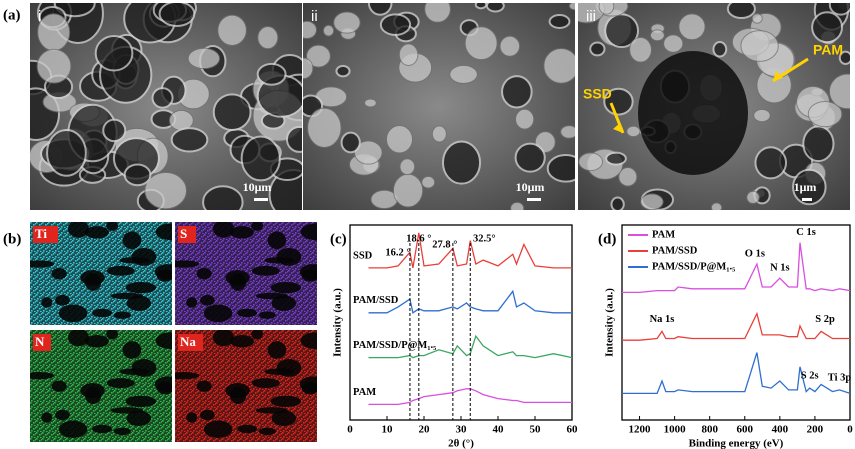 Image resolution: width=855 pixels, height=449 pixels. I want to click on sem-image: iii 1μm PAM SSD, so click(714, 106).